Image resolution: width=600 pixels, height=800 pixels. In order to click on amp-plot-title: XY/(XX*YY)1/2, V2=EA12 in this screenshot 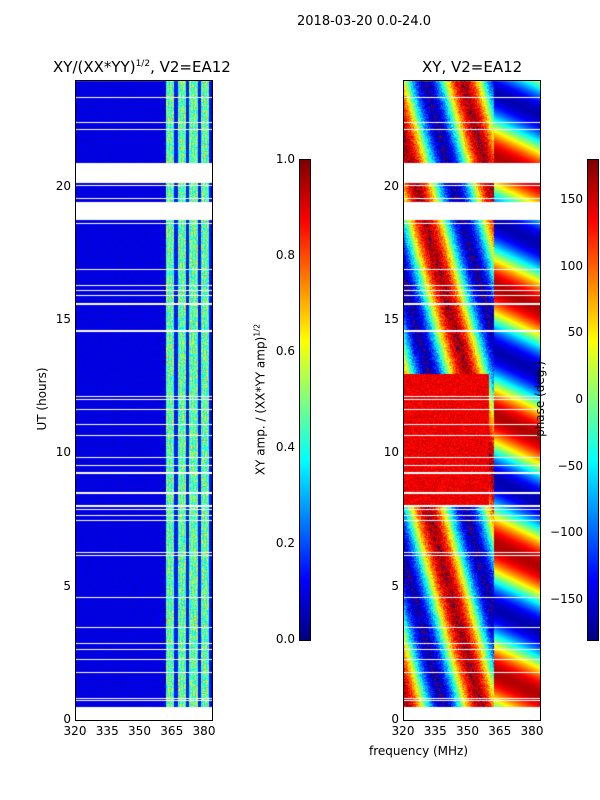, I will do `click(142, 67)`.